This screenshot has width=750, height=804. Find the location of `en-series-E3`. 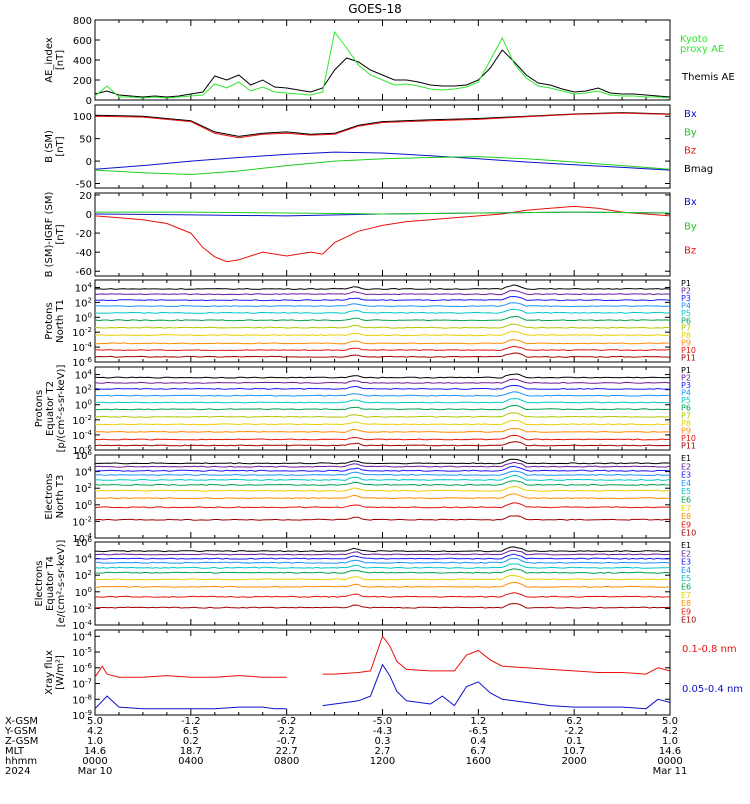

en-series-E3 is located at coordinates (382, 468).